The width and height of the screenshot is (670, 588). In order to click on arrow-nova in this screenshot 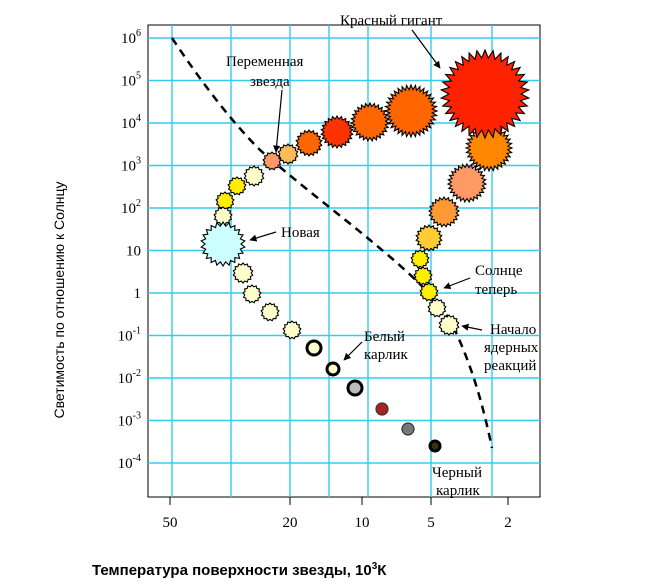, I will do `click(263, 236)`.